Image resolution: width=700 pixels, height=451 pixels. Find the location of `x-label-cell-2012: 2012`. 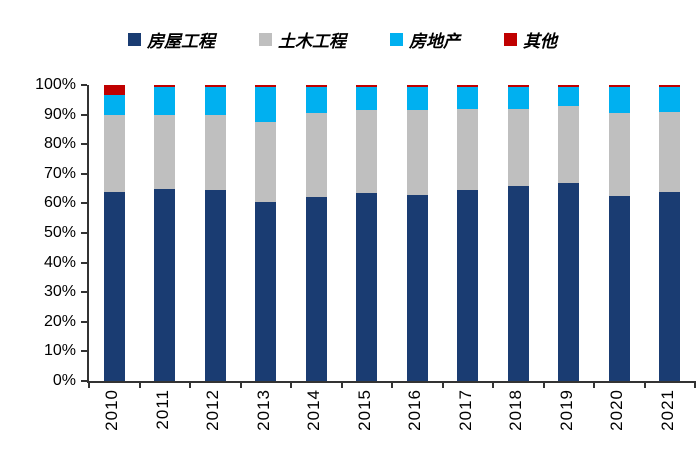

x-label-cell-2012: 2012 is located at coordinates (213, 415).